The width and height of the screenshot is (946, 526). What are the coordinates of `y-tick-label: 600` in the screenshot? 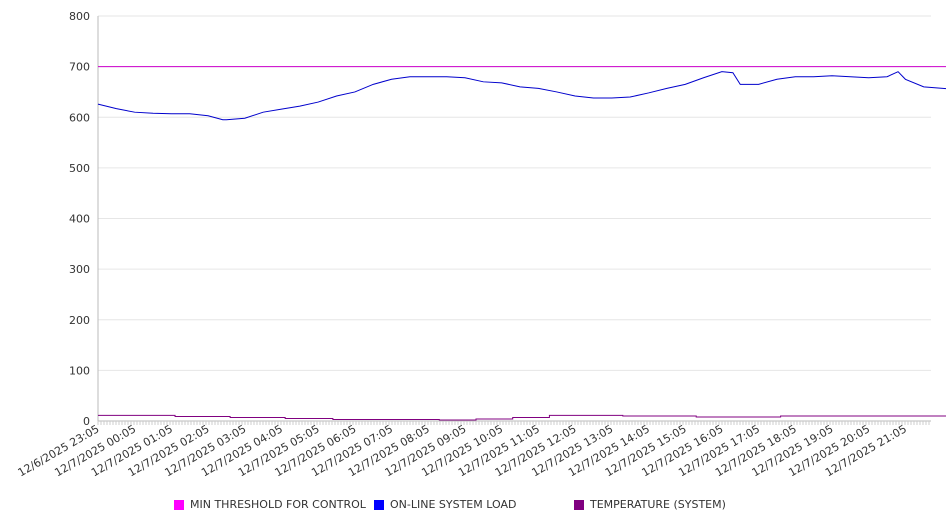 It's located at (79, 117).